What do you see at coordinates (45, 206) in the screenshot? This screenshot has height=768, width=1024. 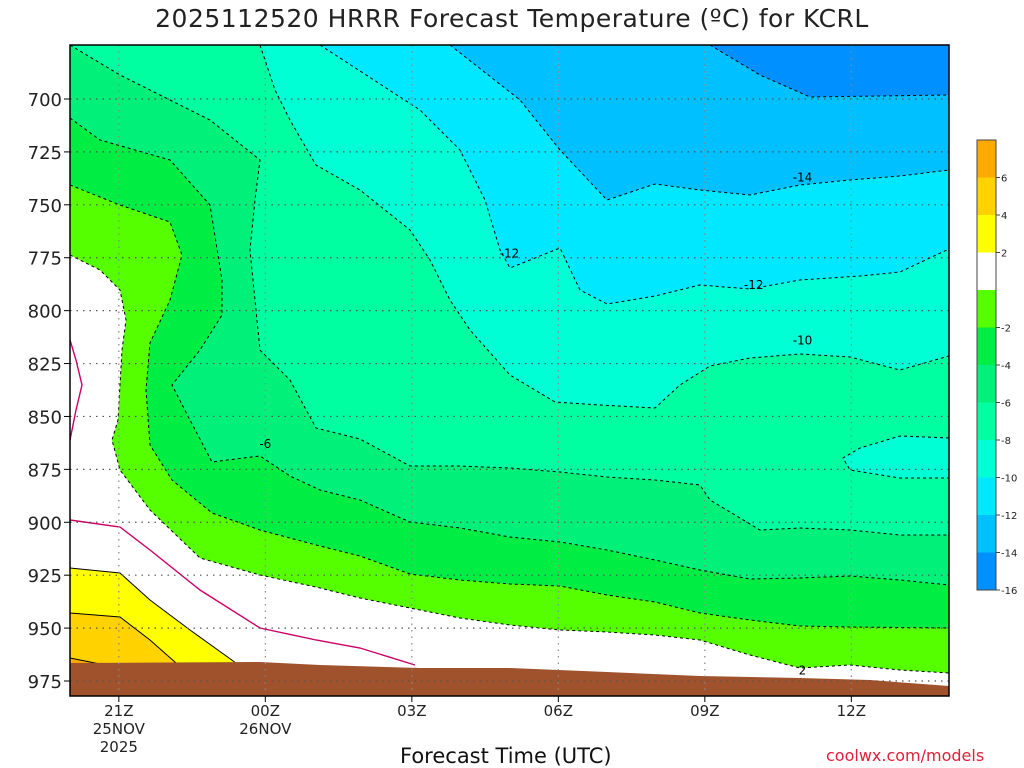 I see `y-tick-label: 750` at bounding box center [45, 206].